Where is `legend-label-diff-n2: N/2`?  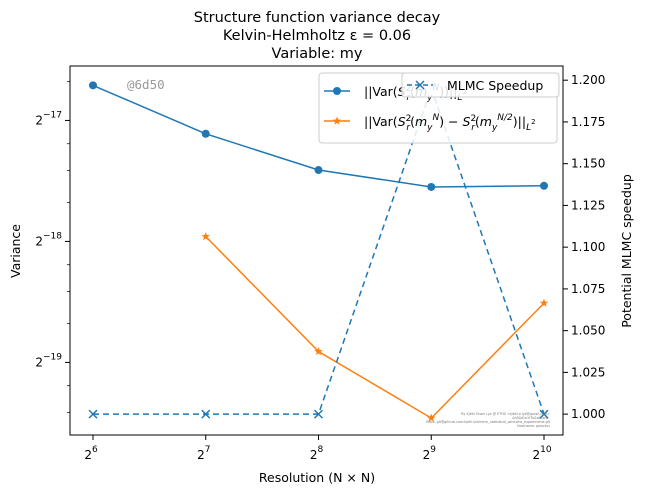
legend-label-diff-n2: N/2 is located at coordinates (505, 118).